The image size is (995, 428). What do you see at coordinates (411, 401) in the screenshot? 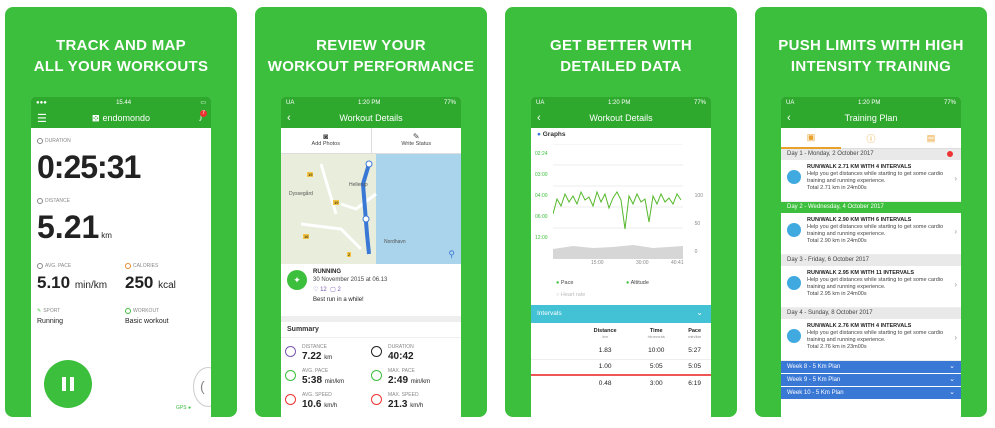
I see `summary-item: MAX. SPEED 21.3 km/h` at bounding box center [411, 401].